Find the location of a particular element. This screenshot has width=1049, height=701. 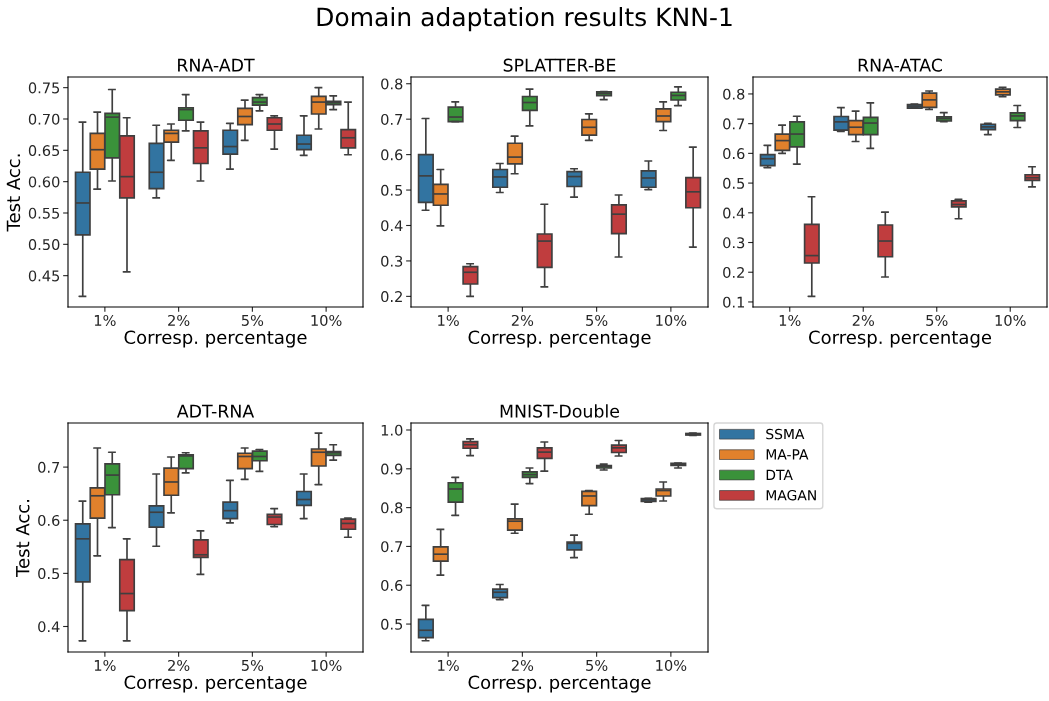

chart-title: RNA-ATAC is located at coordinates (900, 65).